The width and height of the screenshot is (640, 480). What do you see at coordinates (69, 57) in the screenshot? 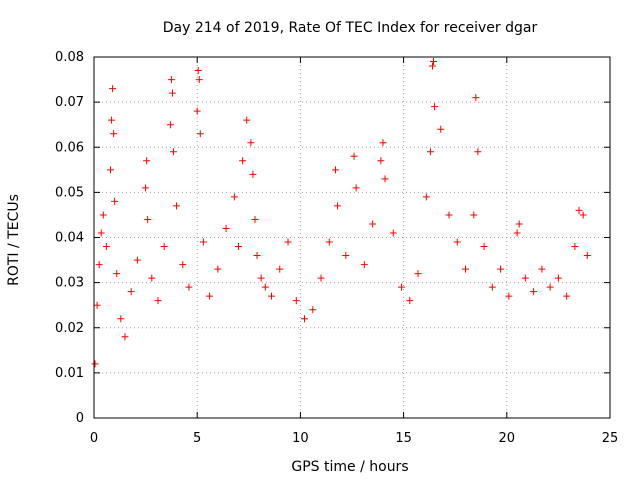
I see `y-tick-label: 0.08` at bounding box center [69, 57].